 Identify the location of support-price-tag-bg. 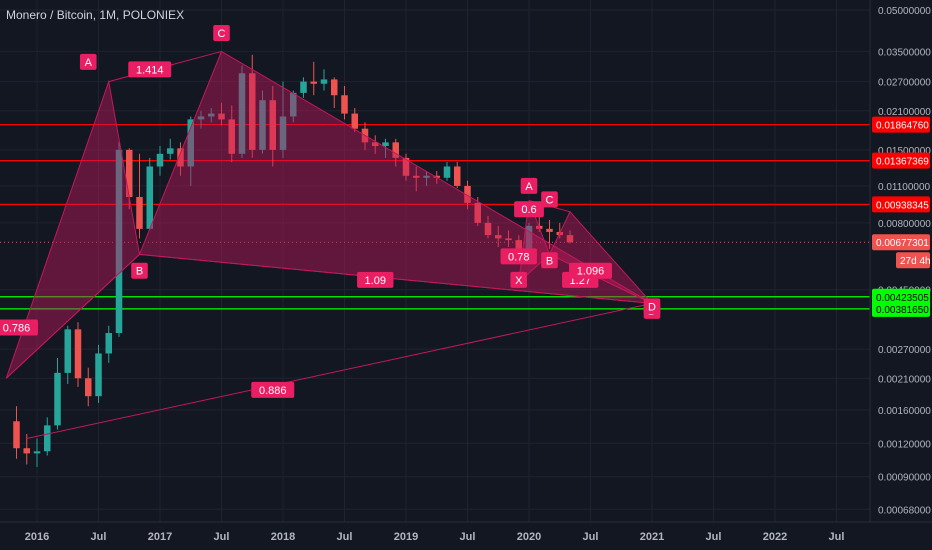
(901, 308).